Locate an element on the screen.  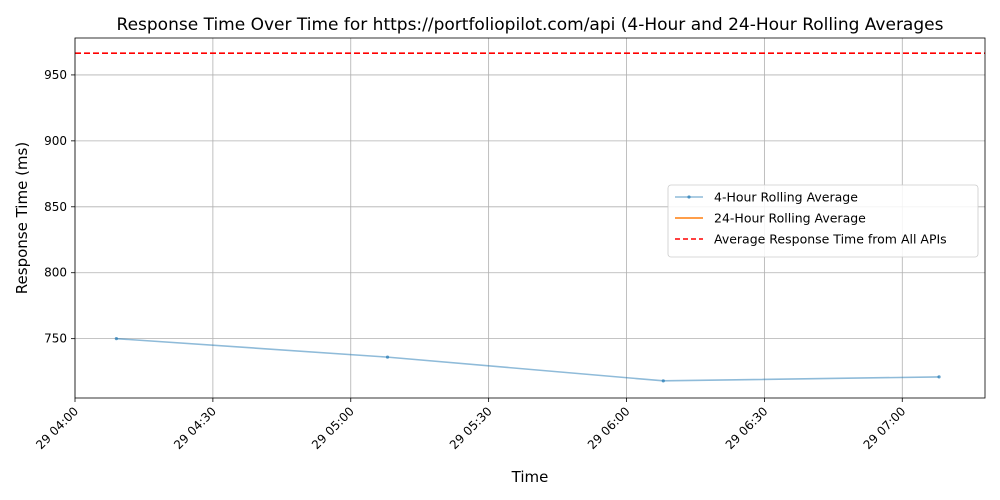
series-line is located at coordinates (528, 359).